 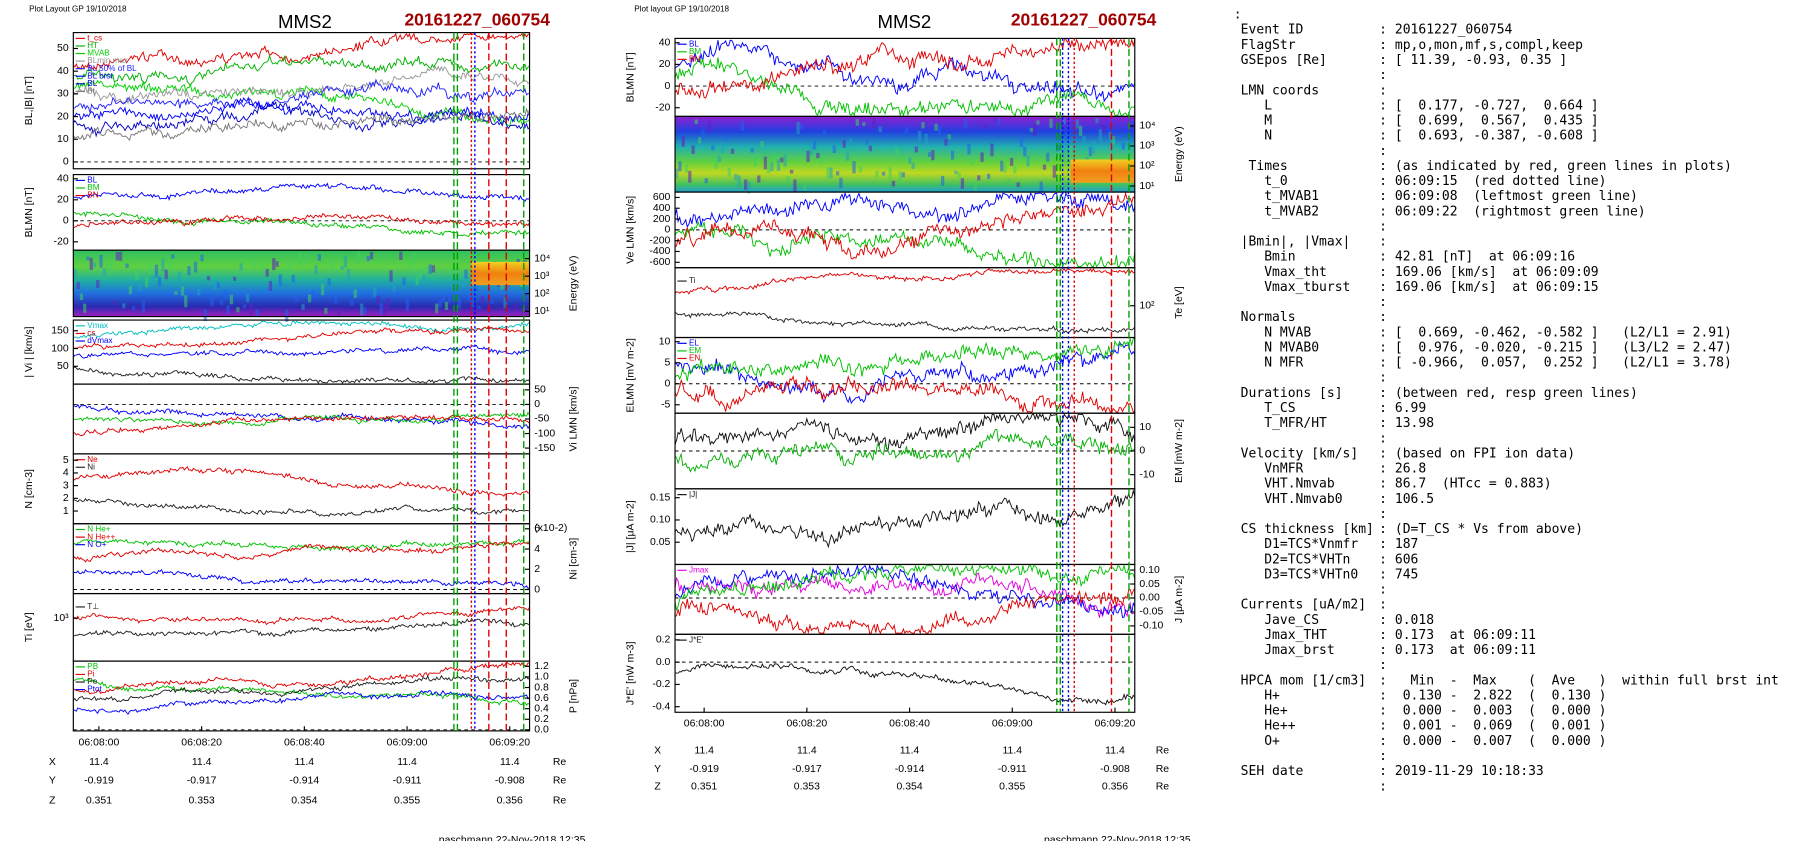 What do you see at coordinates (665, 405) in the screenshot?
I see `y-tick-label: -5` at bounding box center [665, 405].